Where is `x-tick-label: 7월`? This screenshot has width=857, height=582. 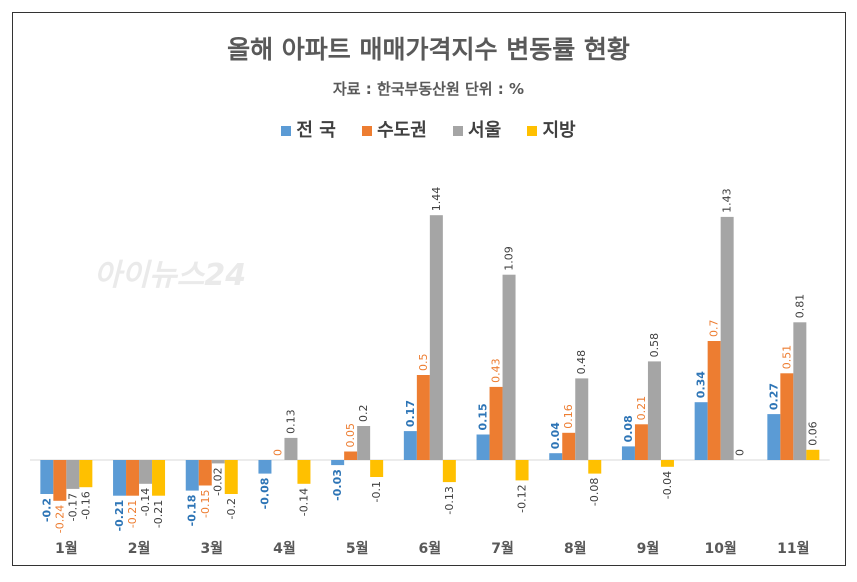 x-tick-label: 7월 is located at coordinates (502, 548).